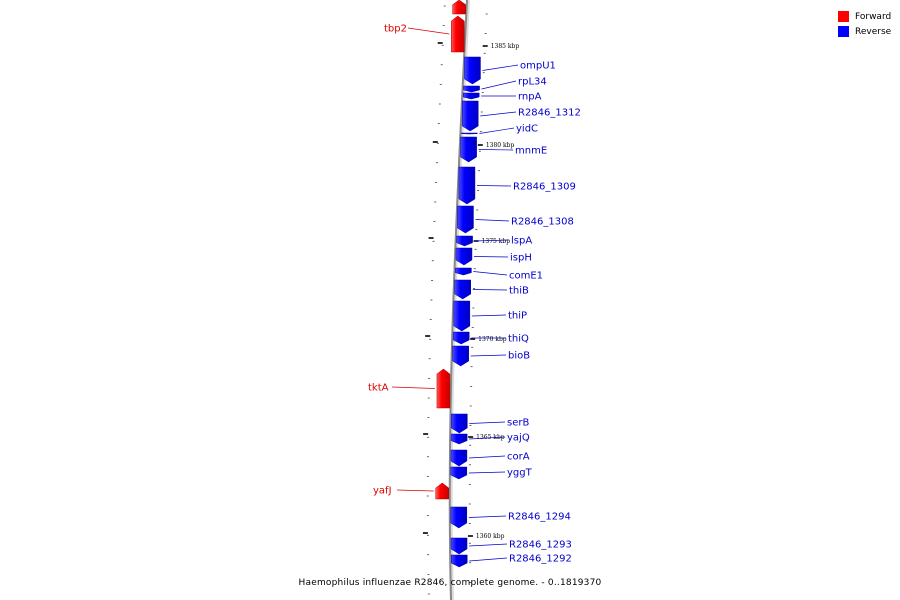 This screenshot has width=900, height=600. What do you see at coordinates (490, 290) in the screenshot?
I see `gene-leader-thiB` at bounding box center [490, 290].